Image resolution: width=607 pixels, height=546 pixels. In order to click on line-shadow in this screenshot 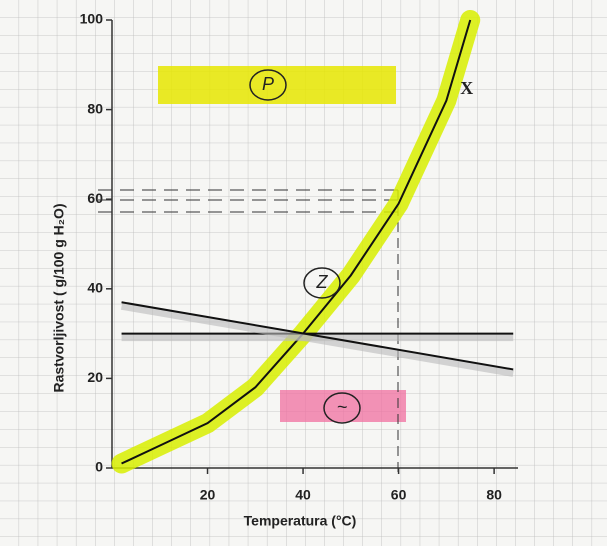, I will do `click(317, 339)`.